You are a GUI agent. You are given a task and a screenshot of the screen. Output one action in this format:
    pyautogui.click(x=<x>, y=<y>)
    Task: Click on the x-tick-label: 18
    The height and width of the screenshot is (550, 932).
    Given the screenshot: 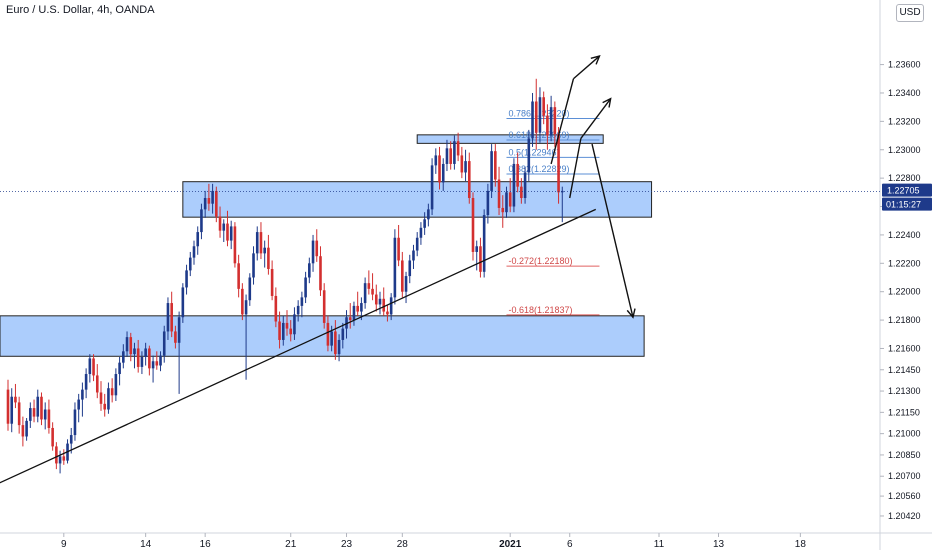 What is the action you would take?
    pyautogui.click(x=801, y=544)
    